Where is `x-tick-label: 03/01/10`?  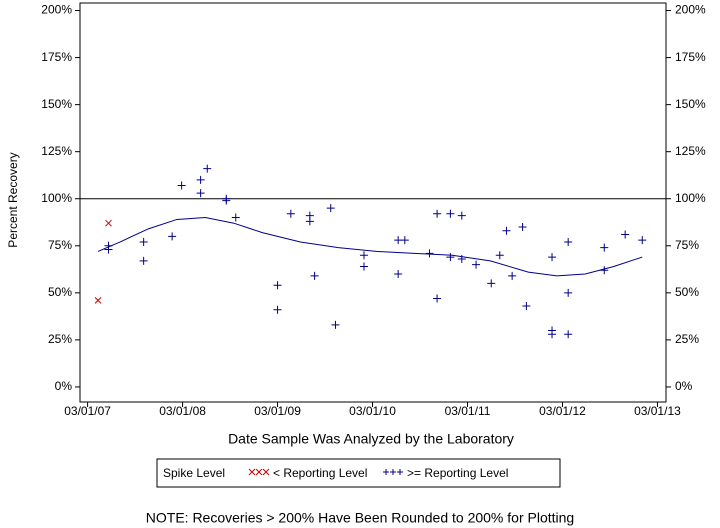
x-tick-label: 03/01/10 is located at coordinates (372, 411).